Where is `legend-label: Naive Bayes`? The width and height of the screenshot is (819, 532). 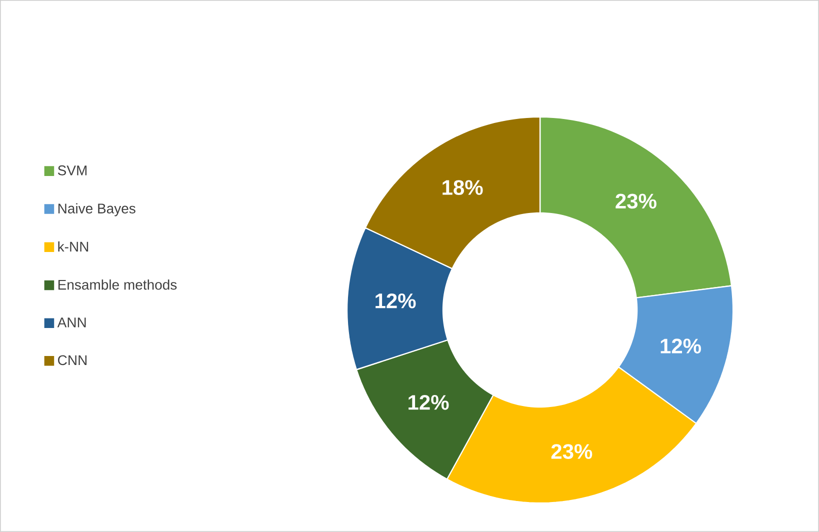 legend-label: Naive Bayes is located at coordinates (97, 209).